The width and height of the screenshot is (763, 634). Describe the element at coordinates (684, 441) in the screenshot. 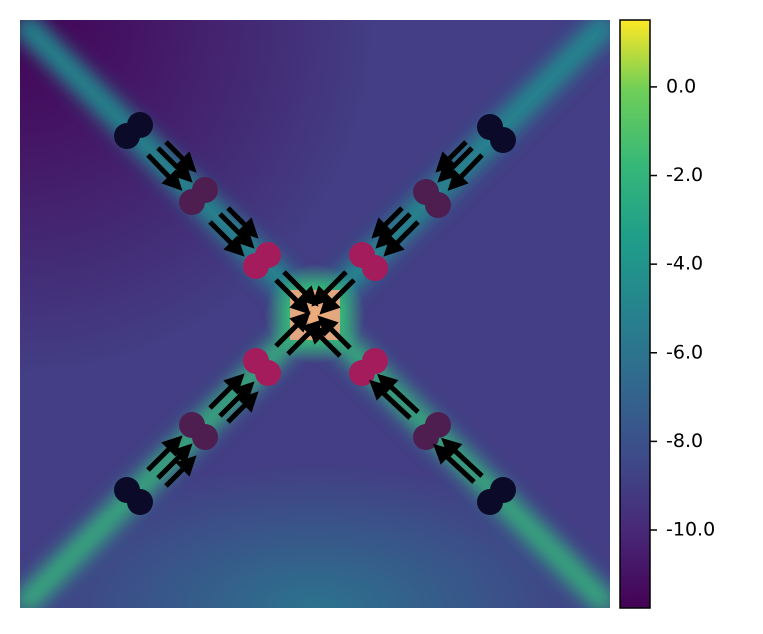

I see `colorbar-tick-label: -8.0` at that location.